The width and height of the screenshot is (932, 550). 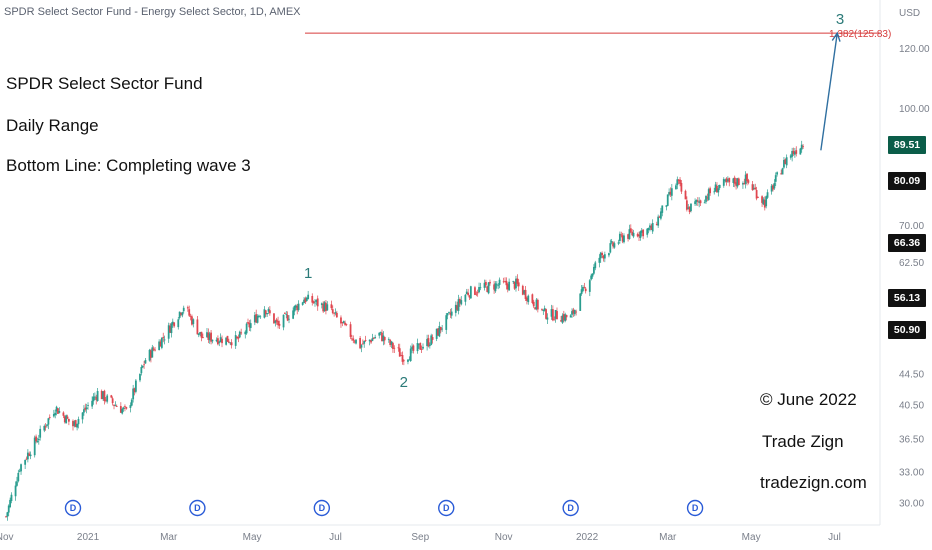 What do you see at coordinates (803, 441) in the screenshot?
I see `brand-text: Trade Zign` at bounding box center [803, 441].